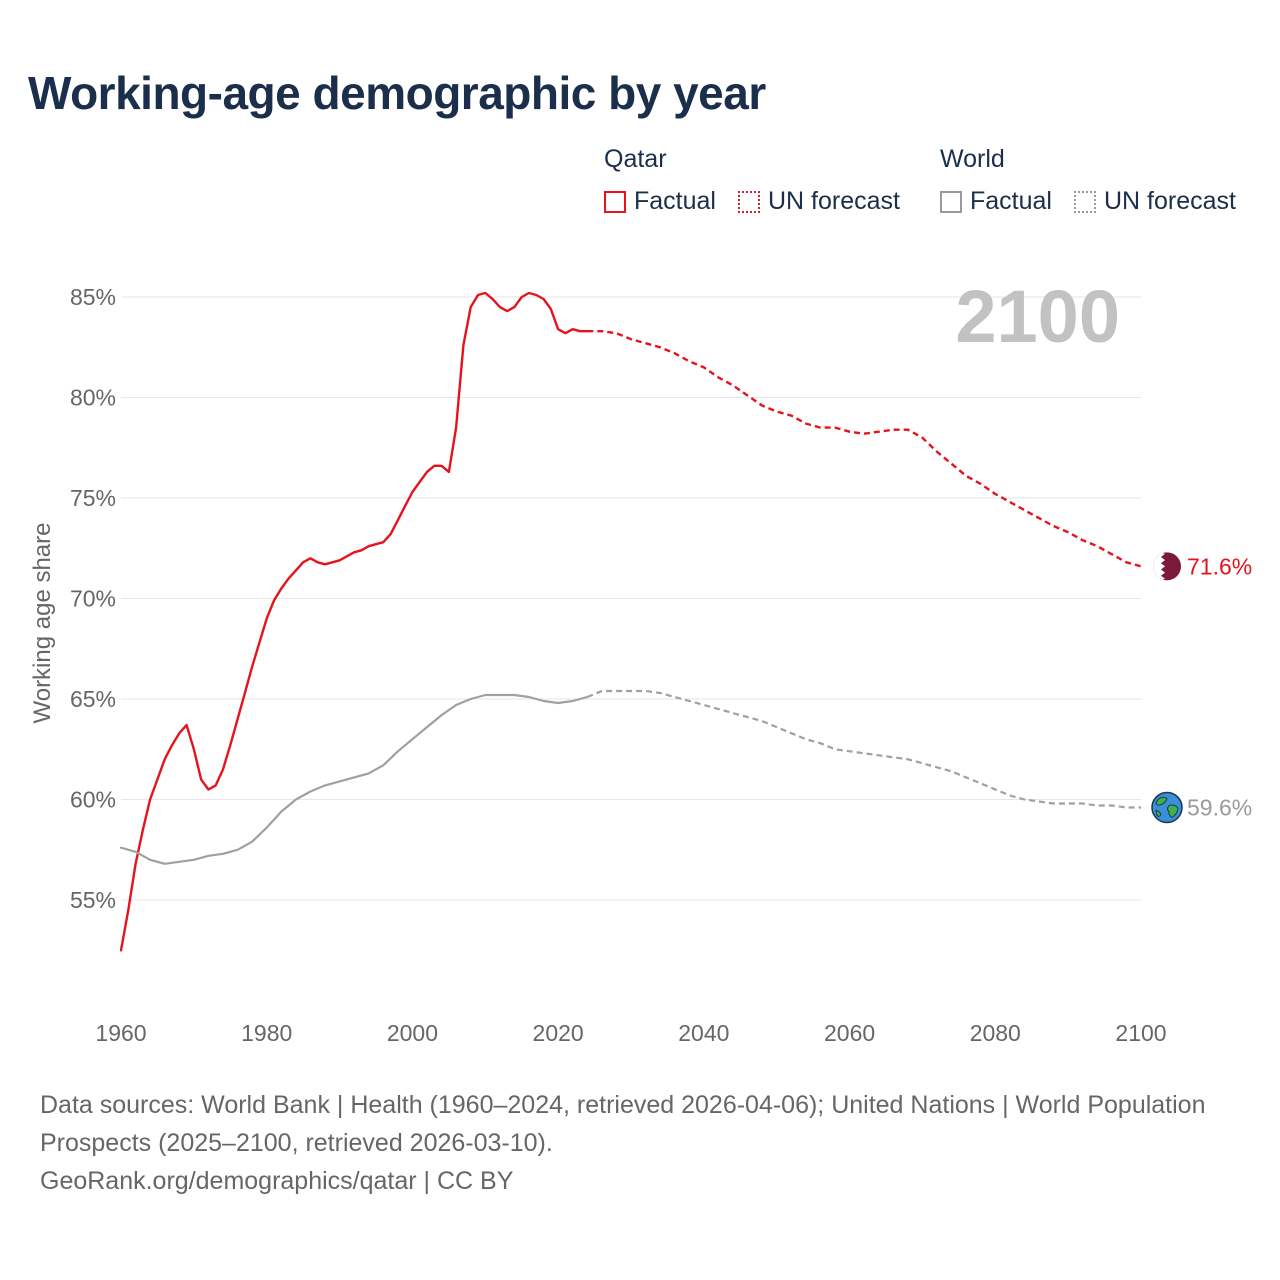 The width and height of the screenshot is (1280, 1280). What do you see at coordinates (354, 779) in the screenshot?
I see `world-factual-line` at bounding box center [354, 779].